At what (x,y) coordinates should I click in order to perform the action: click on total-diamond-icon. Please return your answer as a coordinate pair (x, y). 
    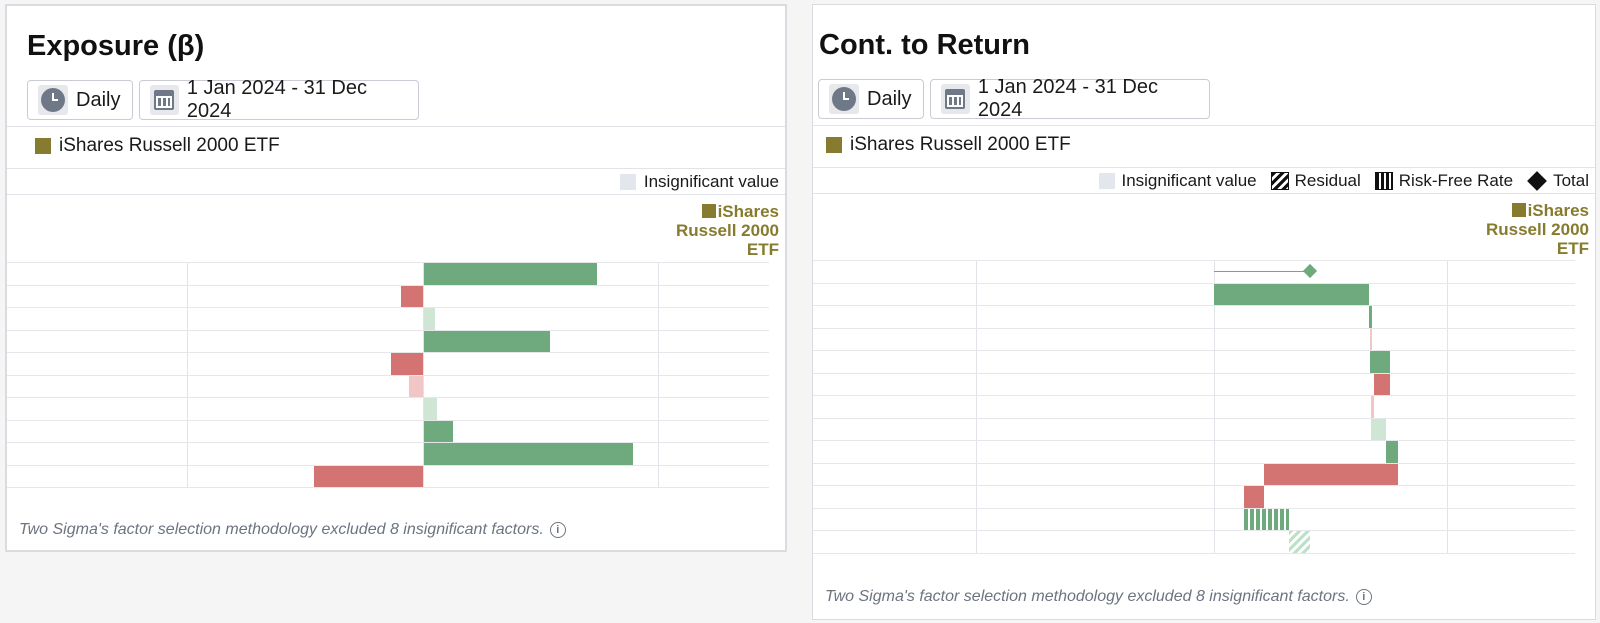
    Looking at the image, I should click on (1537, 181).